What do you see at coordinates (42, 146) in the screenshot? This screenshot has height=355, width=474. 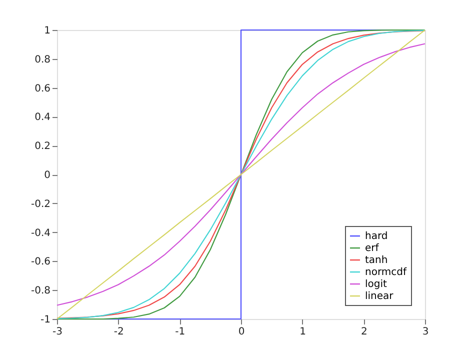 I see `y-tick-label: 0.2` at bounding box center [42, 146].